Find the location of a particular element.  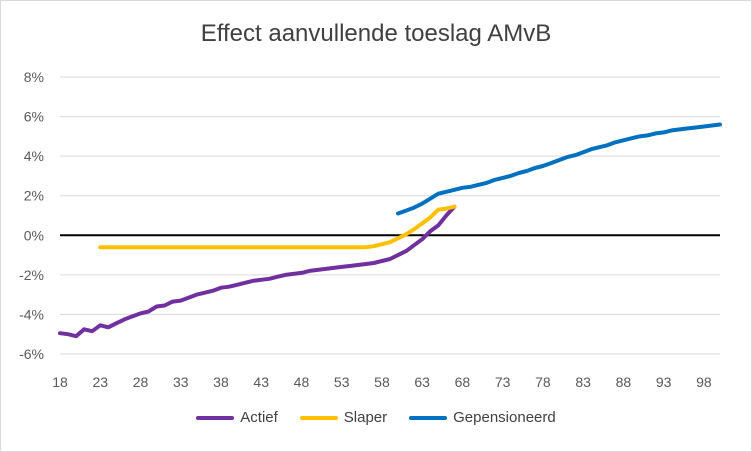

y-tick-label: 4% is located at coordinates (34, 156).